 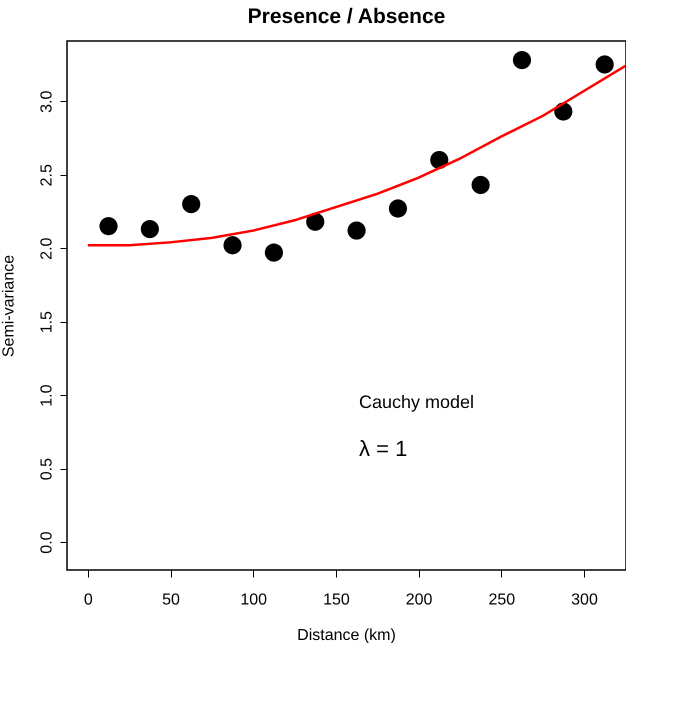 What do you see at coordinates (47, 469) in the screenshot?
I see `y-tick-label: 0.5` at bounding box center [47, 469].